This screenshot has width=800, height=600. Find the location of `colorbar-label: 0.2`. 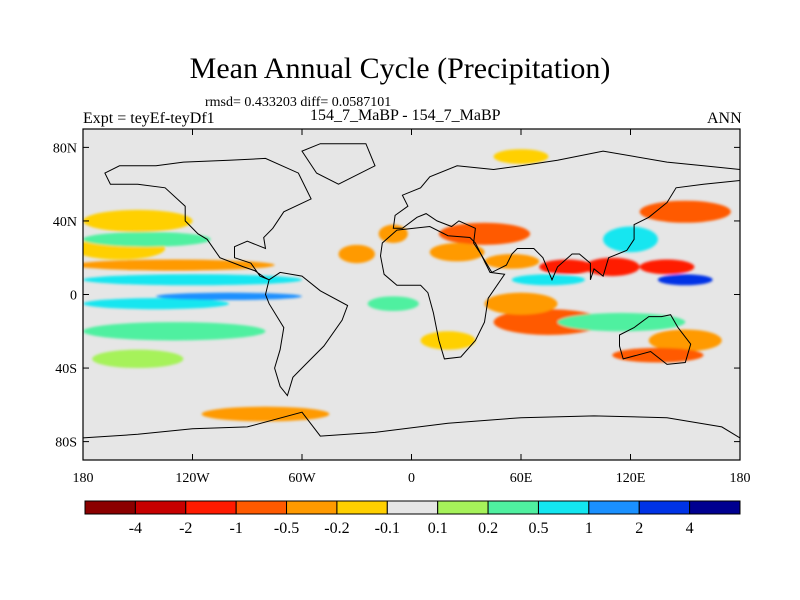

colorbar-label: 0.2 is located at coordinates (488, 528).